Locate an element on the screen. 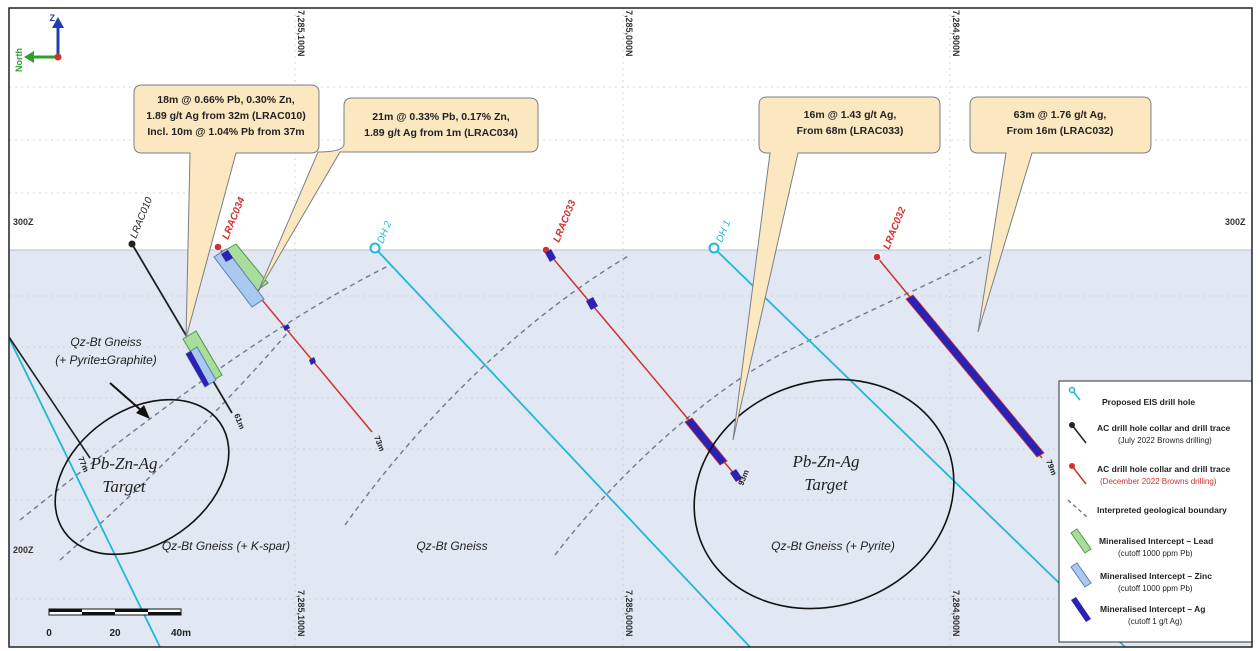 This screenshot has height=651, width=1260. orientation-arrows: Z North is located at coordinates (39, 42).